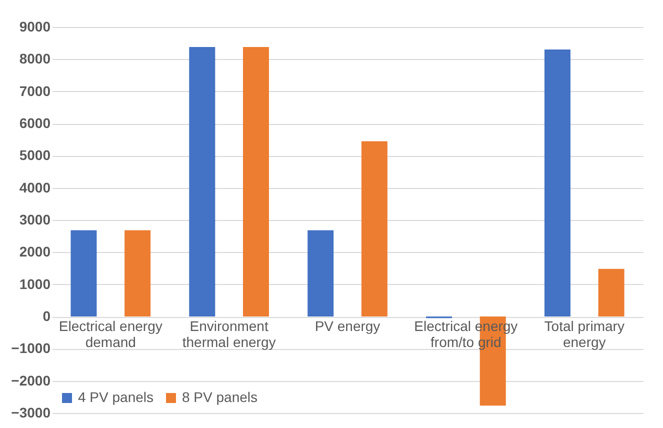 This screenshot has width=663, height=428. I want to click on x-tick-label: Electrical energy demand, so click(110, 334).